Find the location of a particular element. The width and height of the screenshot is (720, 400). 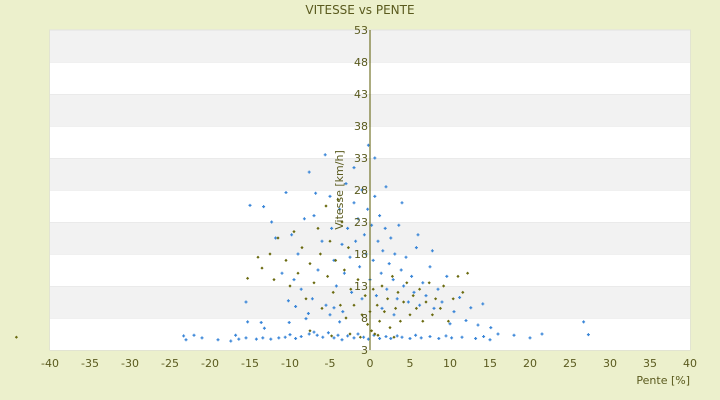

x-axis-label: Pente [%] is located at coordinates (663, 380).